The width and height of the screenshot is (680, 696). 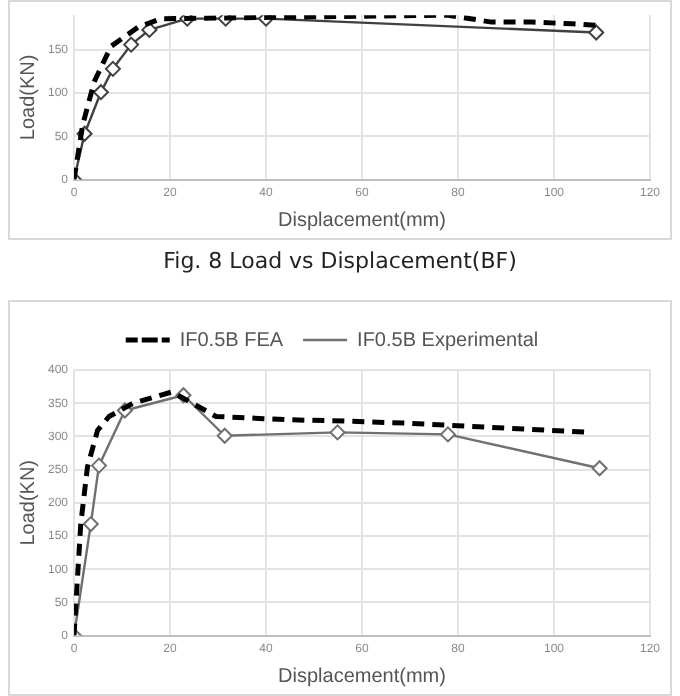 I want to click on caption: Fig. 8 Load vs Displacement(BF), so click(x=340, y=261).